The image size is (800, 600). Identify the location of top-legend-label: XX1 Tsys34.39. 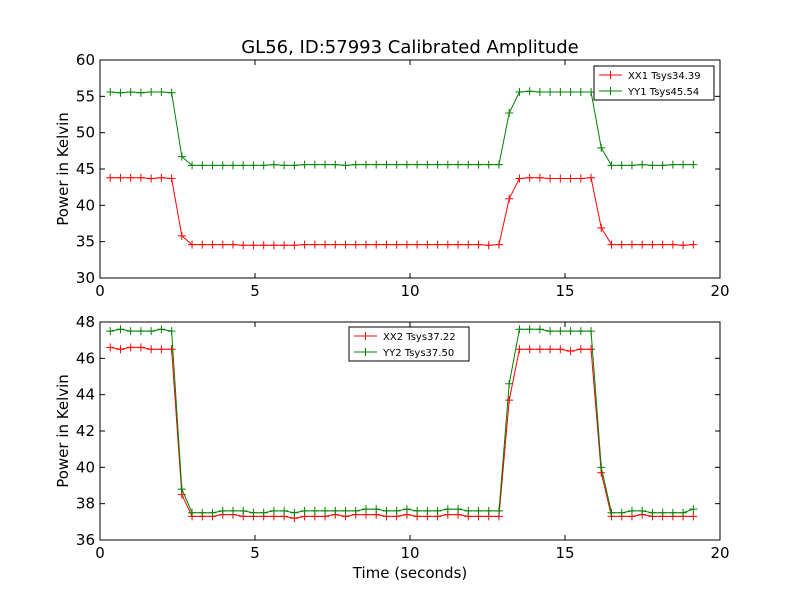
(664, 76).